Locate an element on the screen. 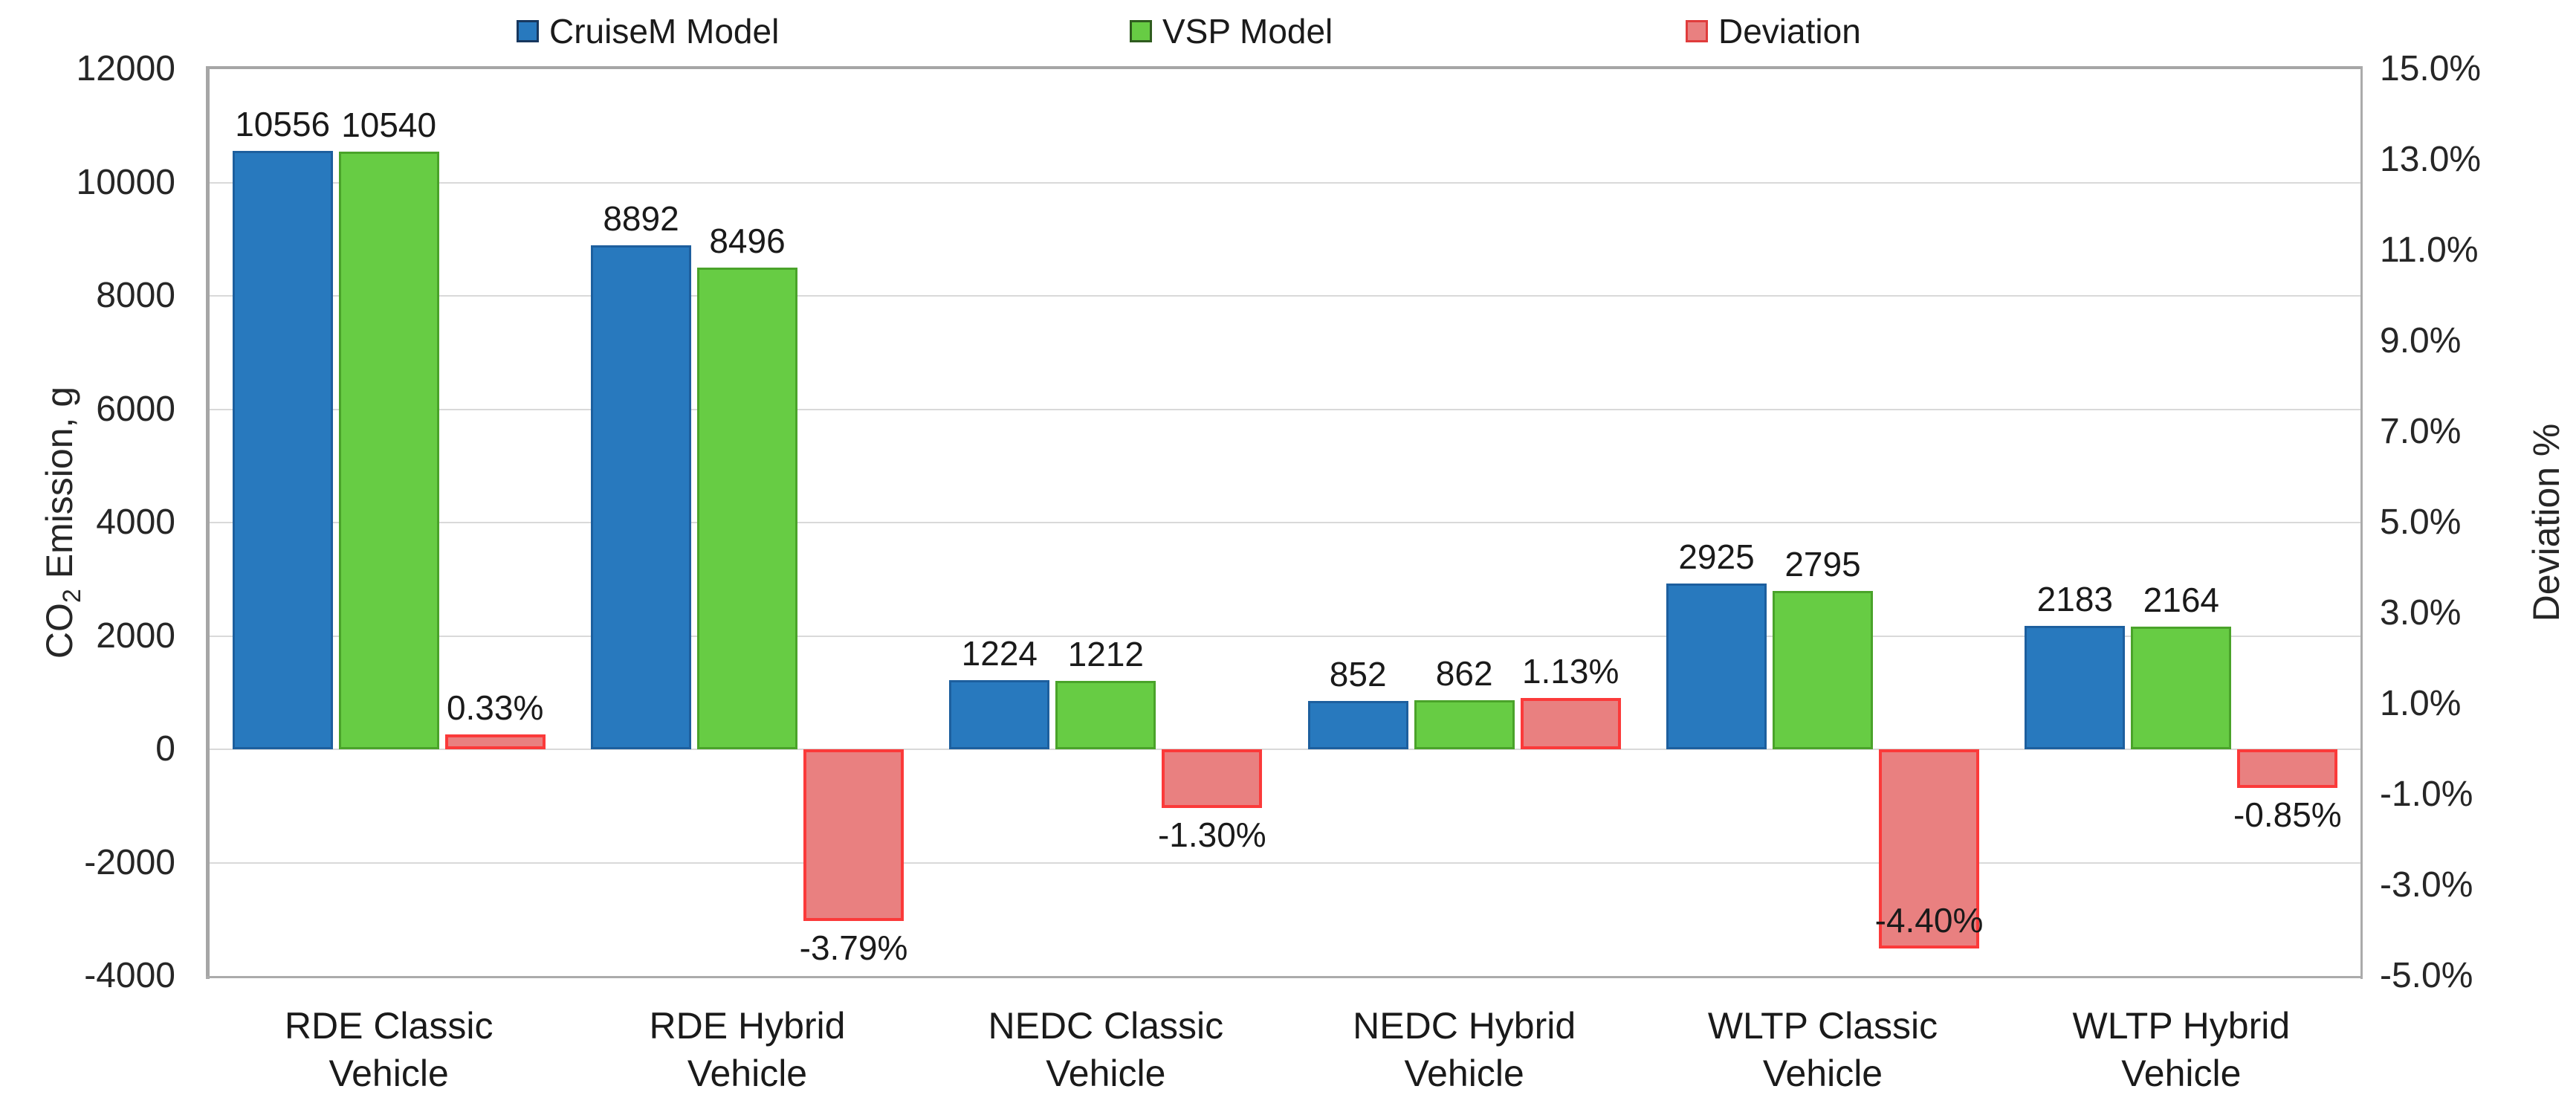  x-axis-category-label-line: WLTP Classic is located at coordinates (1822, 1026).